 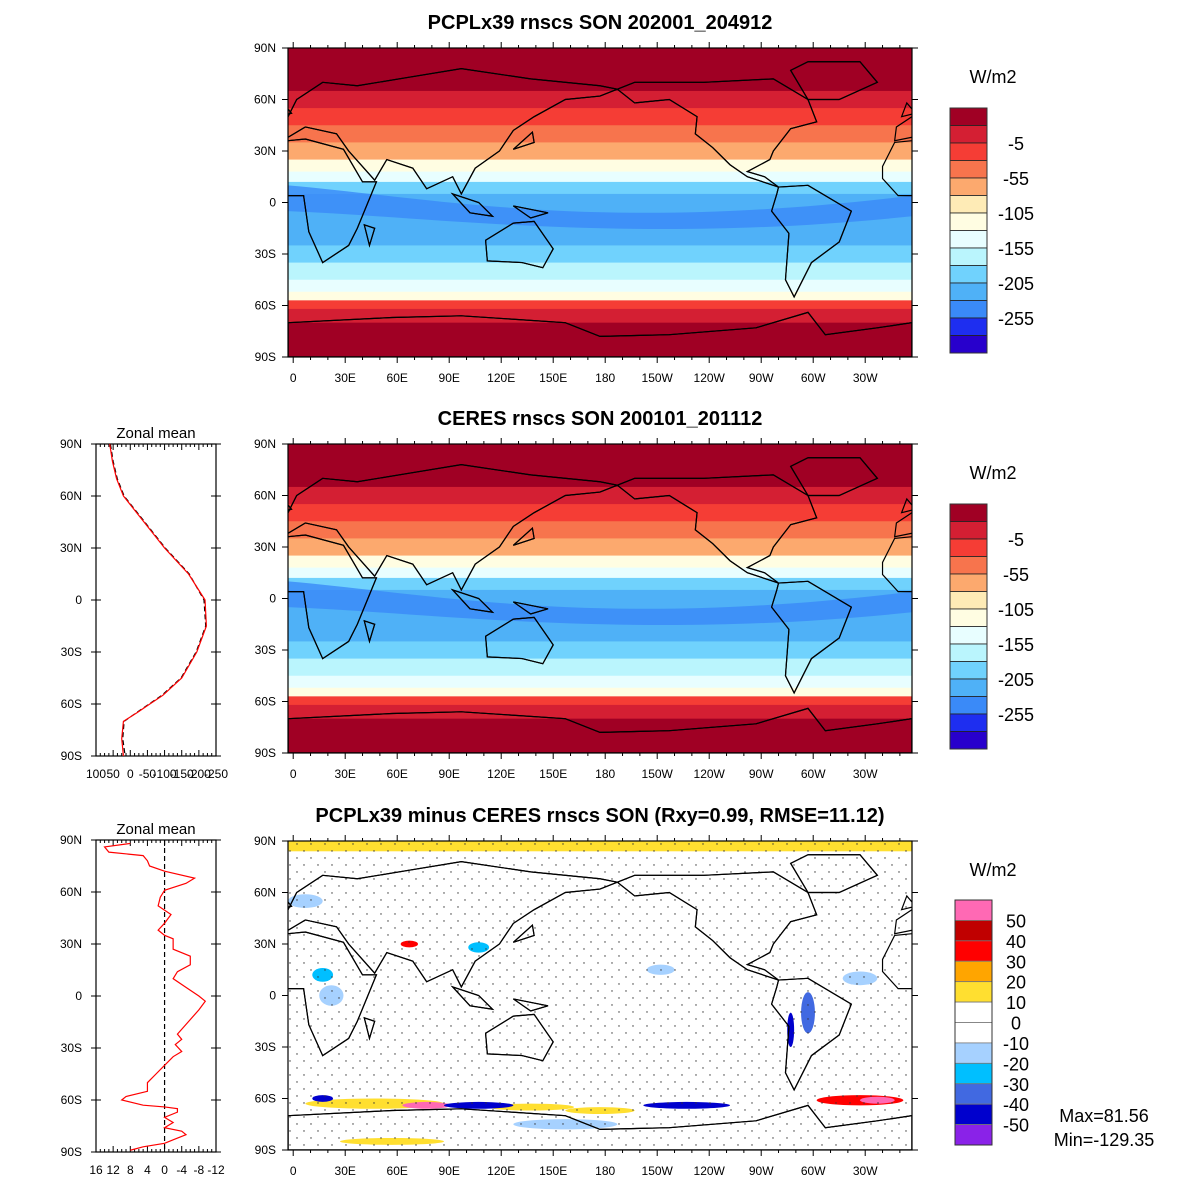 What do you see at coordinates (1016, 921) in the screenshot?
I see `colorbar-label: 50` at bounding box center [1016, 921].